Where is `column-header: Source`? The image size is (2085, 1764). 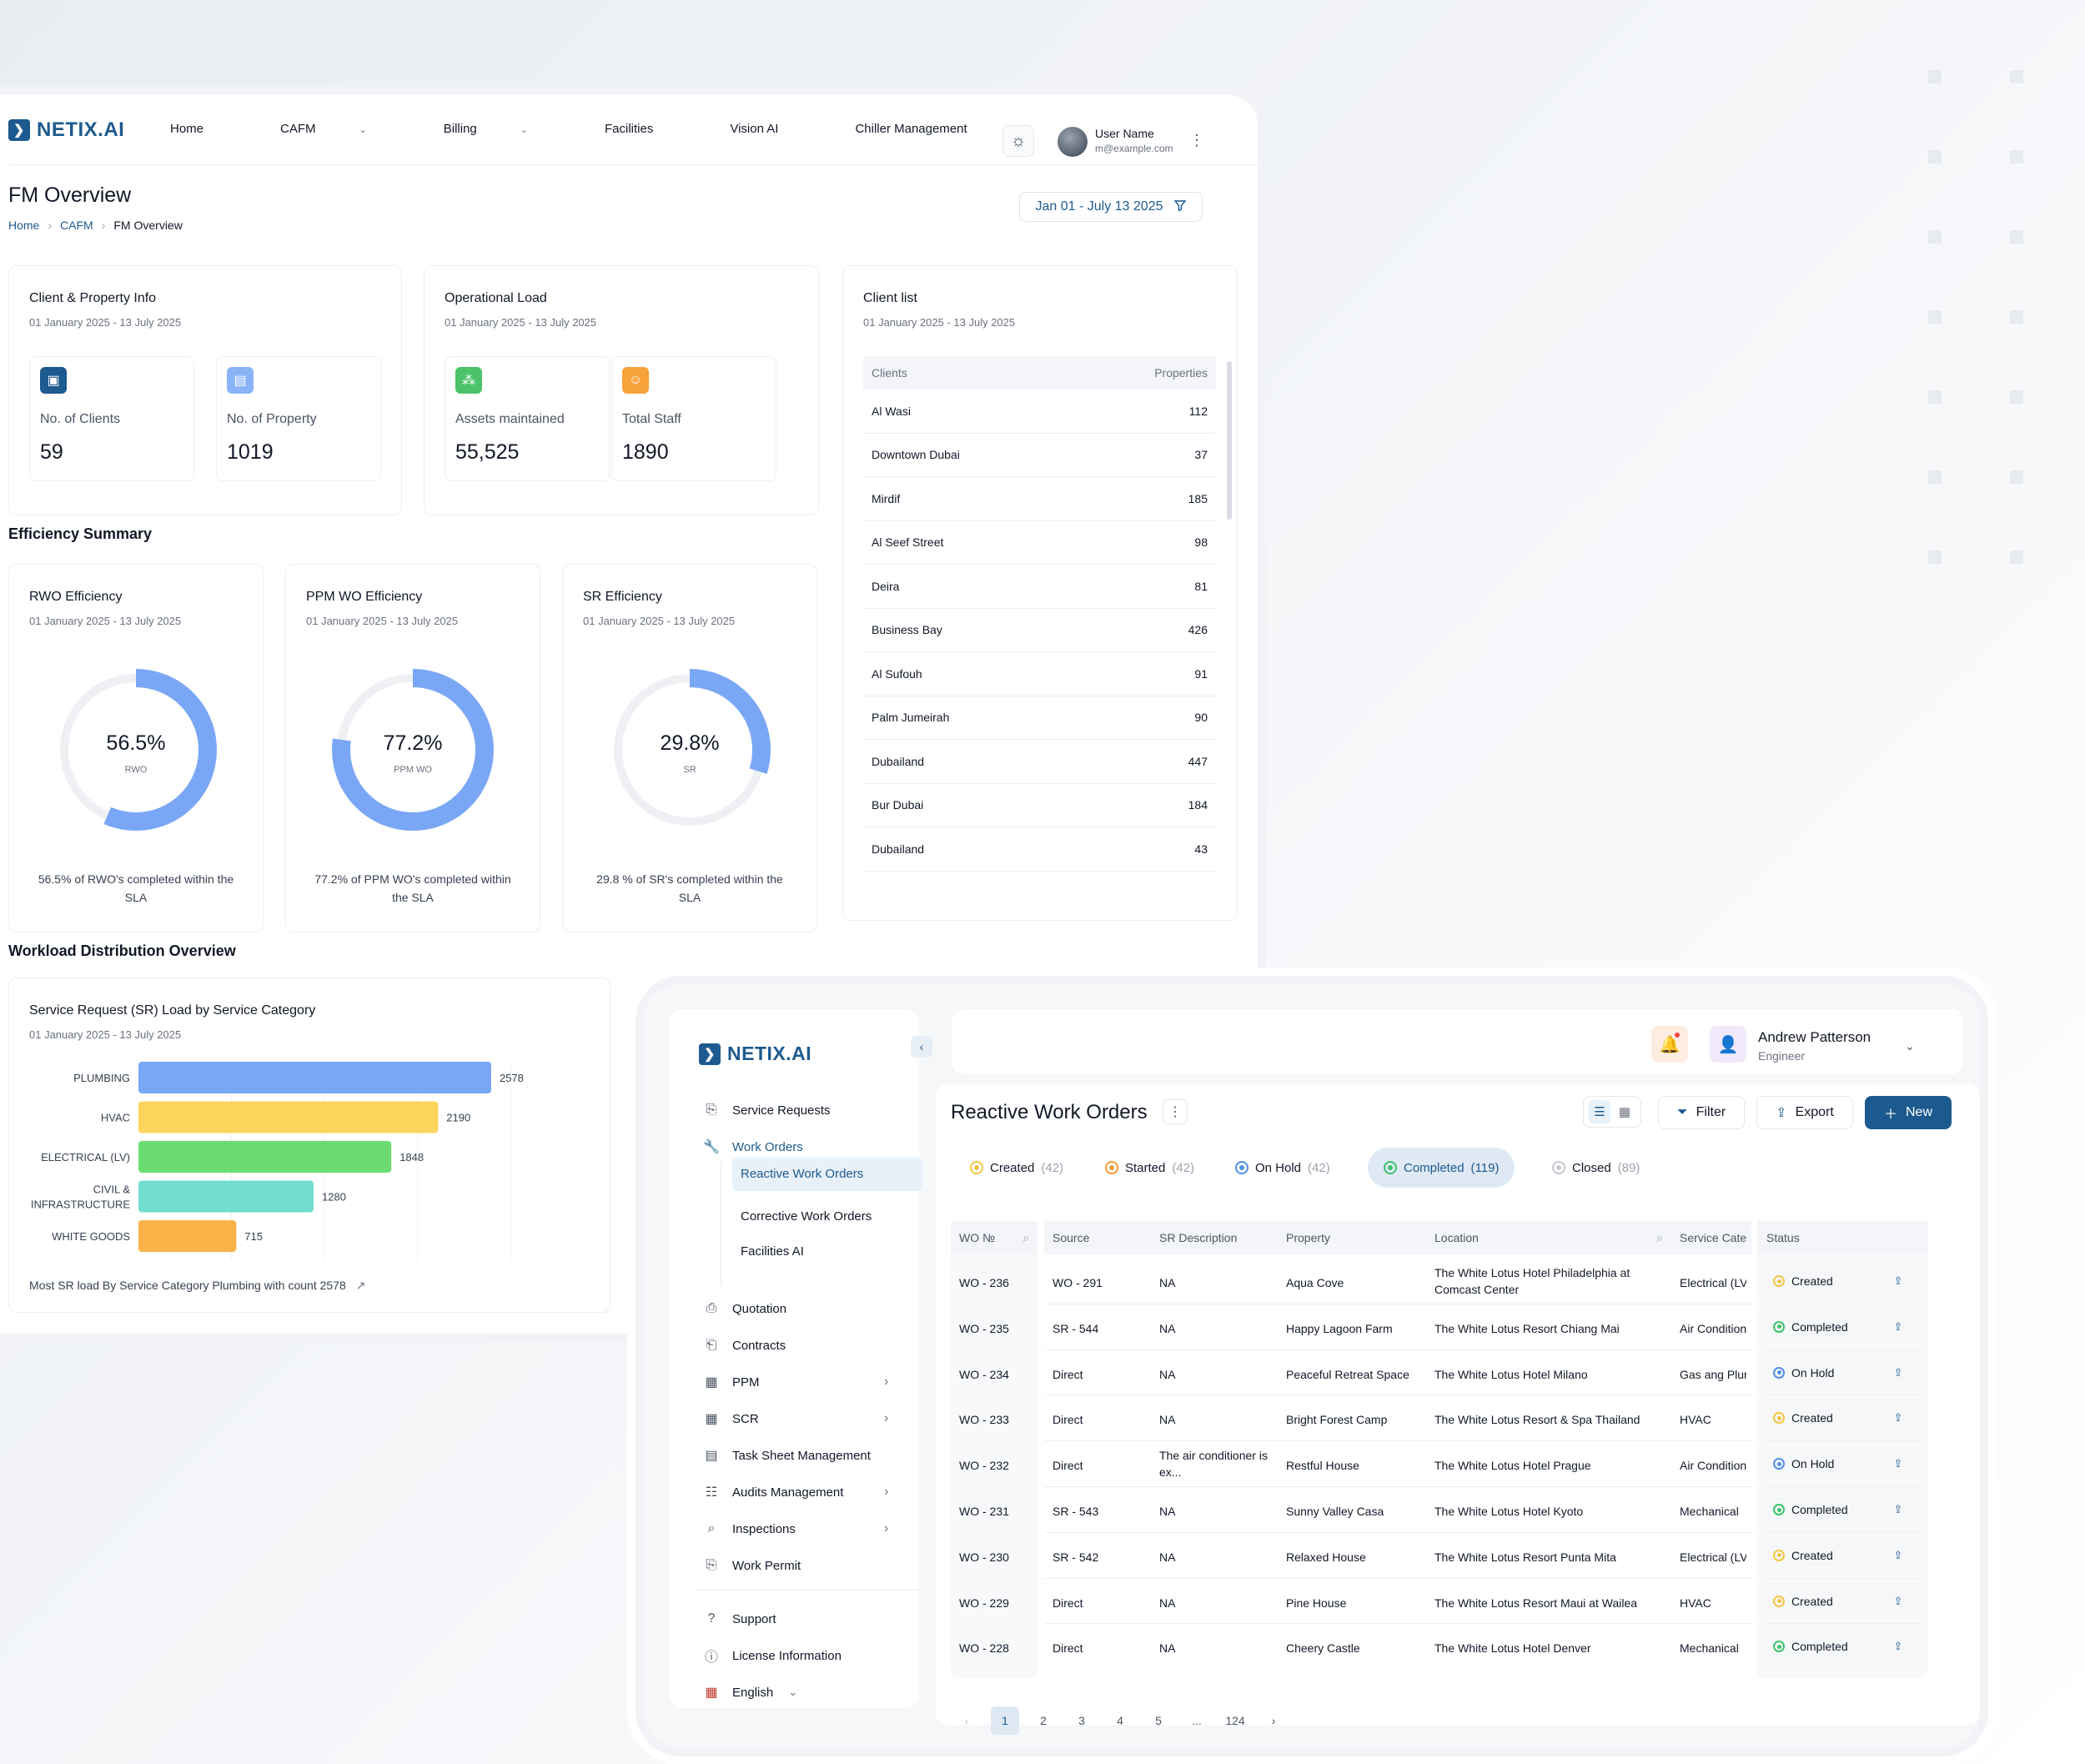 column-header: Source is located at coordinates (1097, 1237).